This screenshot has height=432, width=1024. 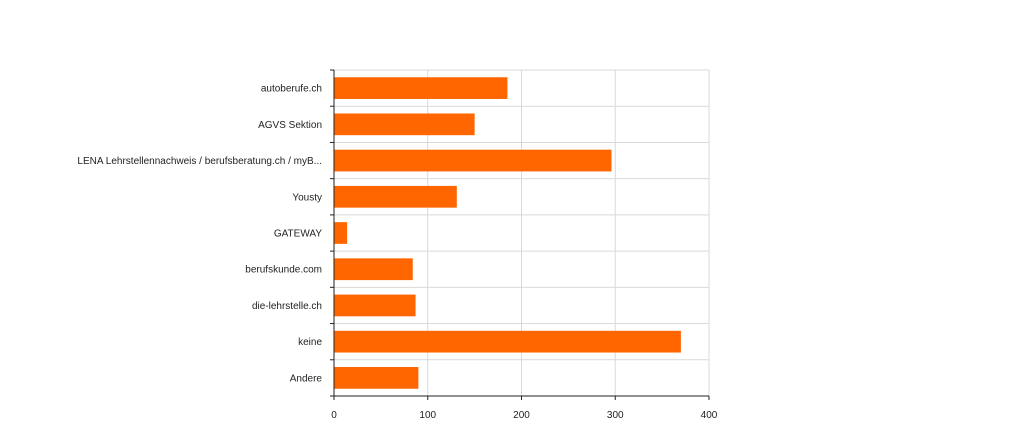 What do you see at coordinates (298, 234) in the screenshot?
I see `category-label: GATEWAY` at bounding box center [298, 234].